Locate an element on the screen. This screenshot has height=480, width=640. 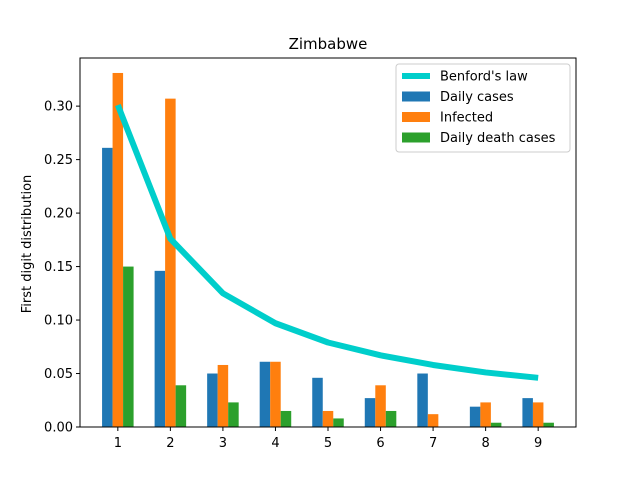
x-tick-label: 2 is located at coordinates (170, 443).